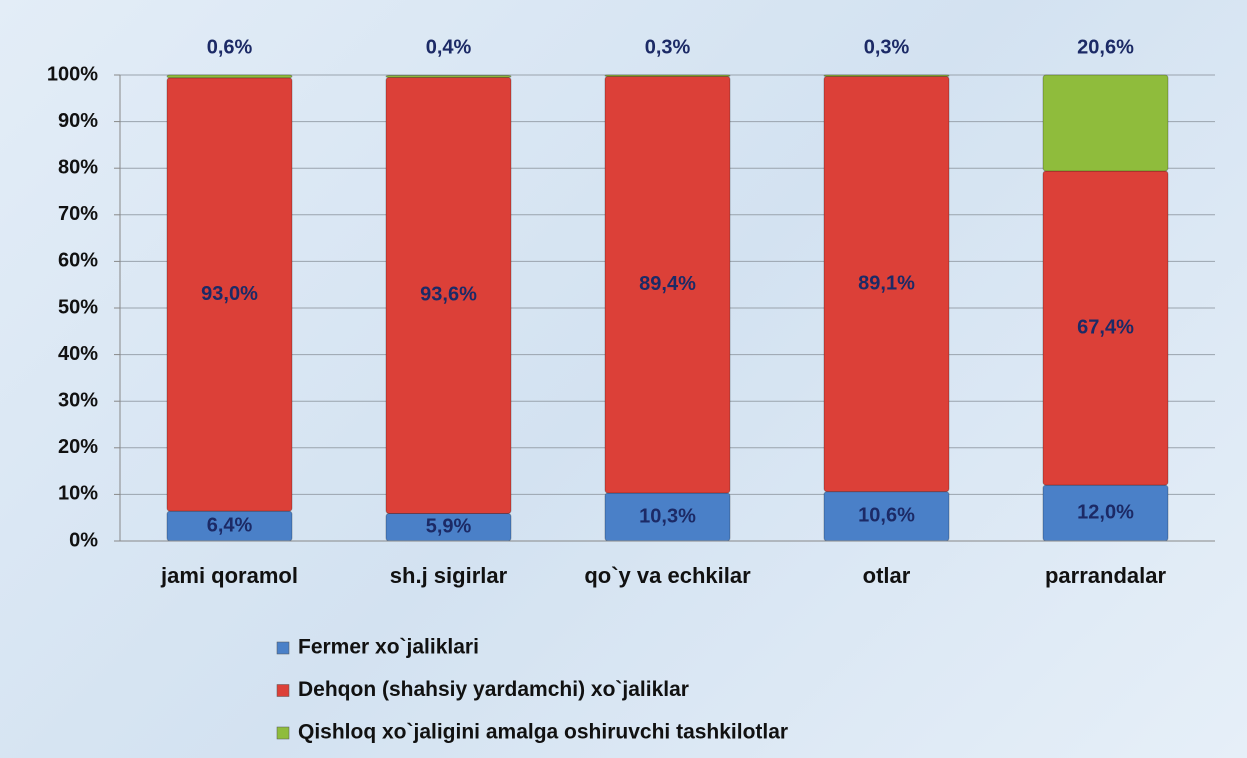 The image size is (1247, 758). I want to click on y-tick-label: 90%, so click(78, 121).